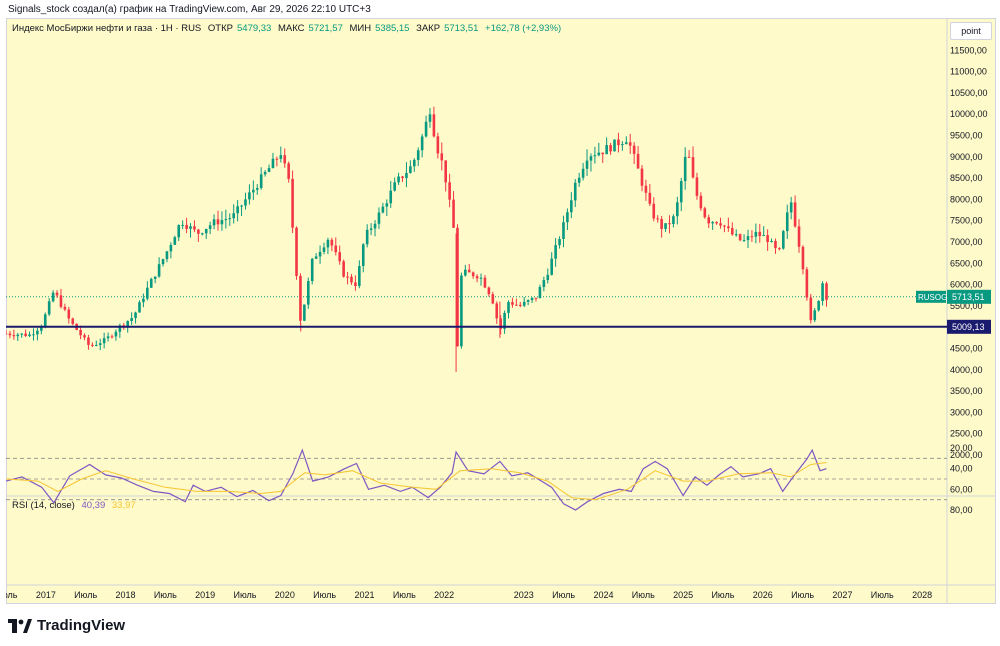  I want to click on support-price-badge, so click(969, 326).